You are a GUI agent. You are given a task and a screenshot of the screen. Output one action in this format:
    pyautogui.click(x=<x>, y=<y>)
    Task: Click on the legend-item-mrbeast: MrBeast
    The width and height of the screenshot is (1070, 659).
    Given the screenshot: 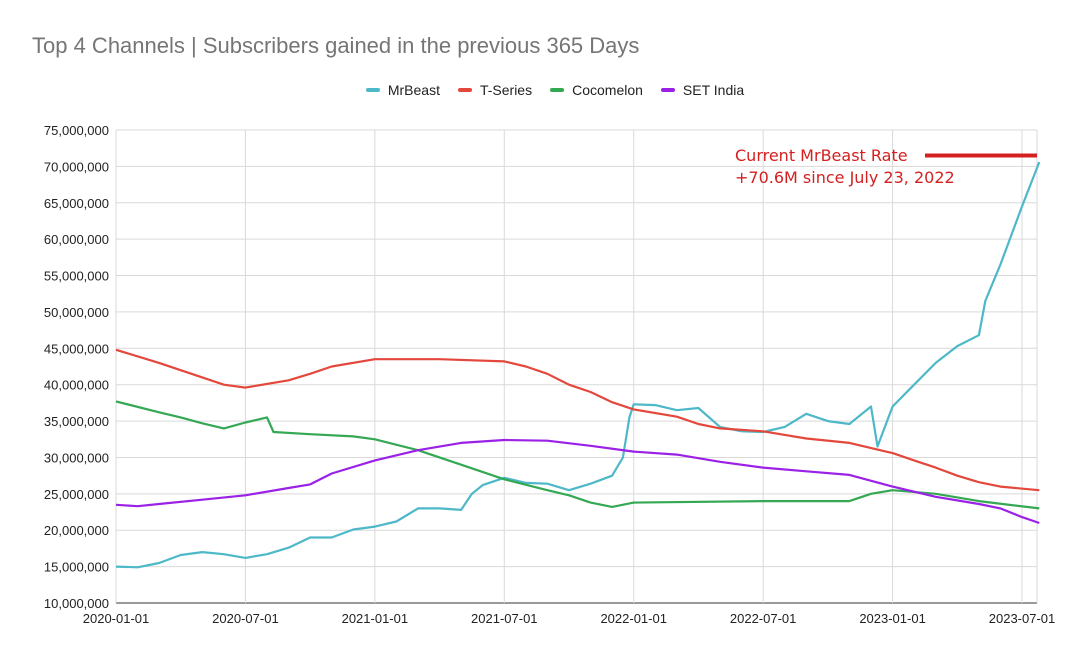 What is the action you would take?
    pyautogui.click(x=402, y=90)
    